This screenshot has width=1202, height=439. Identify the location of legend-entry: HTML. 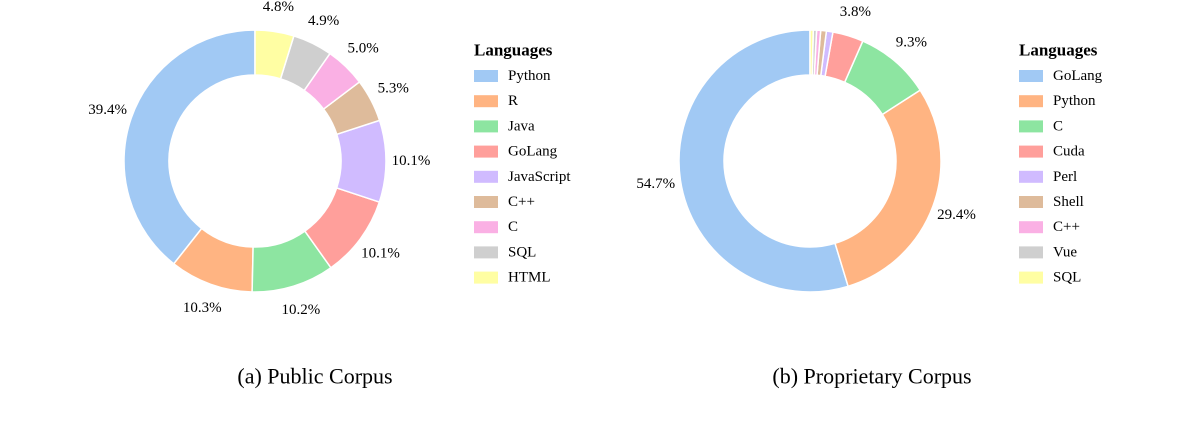
(529, 278).